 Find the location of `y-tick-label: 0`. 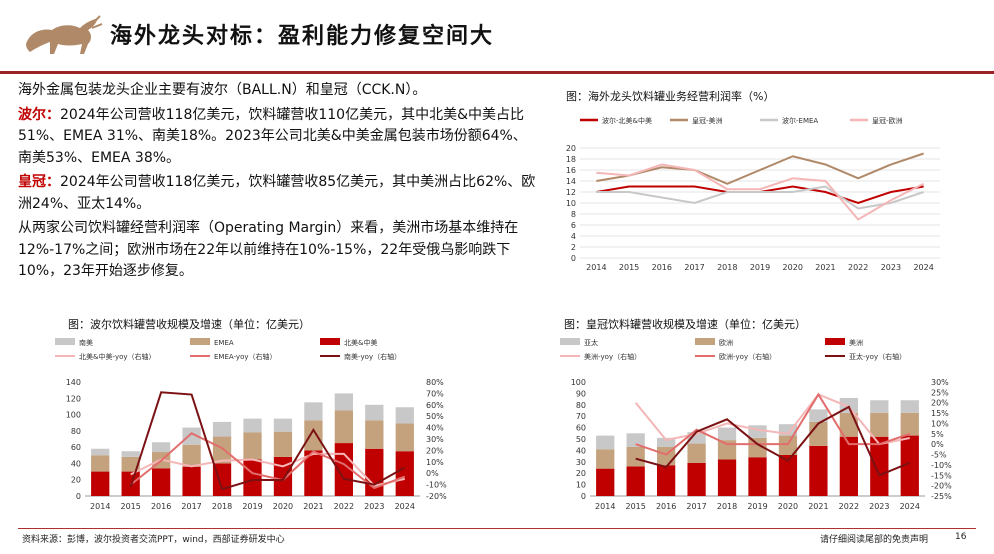

y-tick-label: 0 is located at coordinates (583, 496).